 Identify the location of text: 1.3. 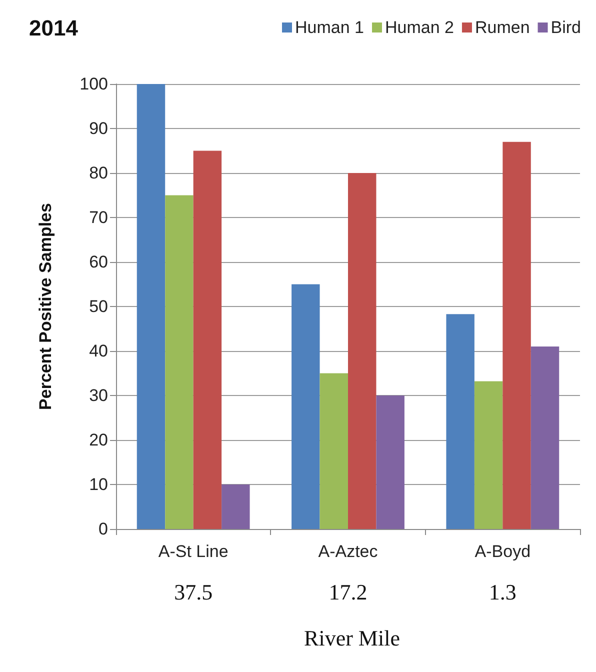
(502, 592).